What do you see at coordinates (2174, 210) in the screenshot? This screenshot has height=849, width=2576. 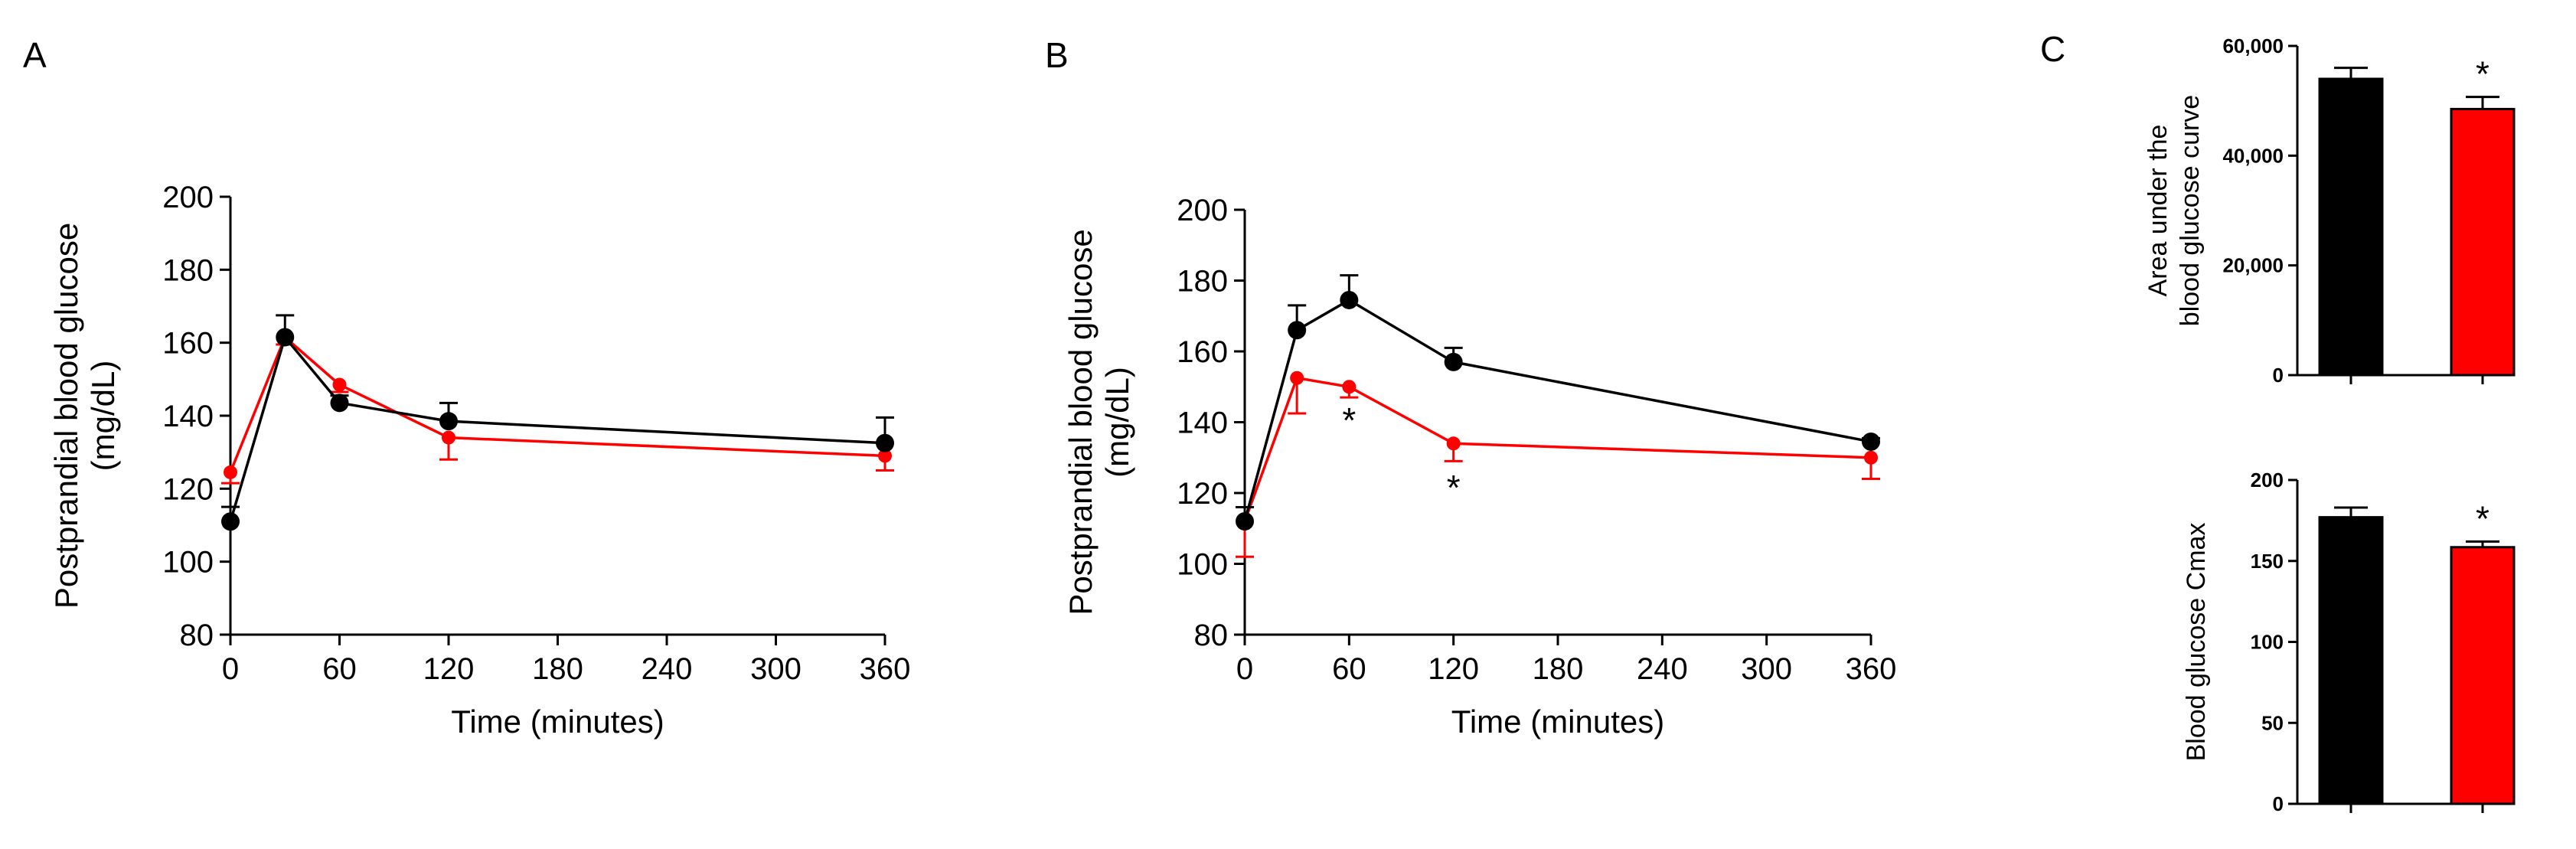 I see `y-axis-label: Area under the blood glucose curve` at bounding box center [2174, 210].